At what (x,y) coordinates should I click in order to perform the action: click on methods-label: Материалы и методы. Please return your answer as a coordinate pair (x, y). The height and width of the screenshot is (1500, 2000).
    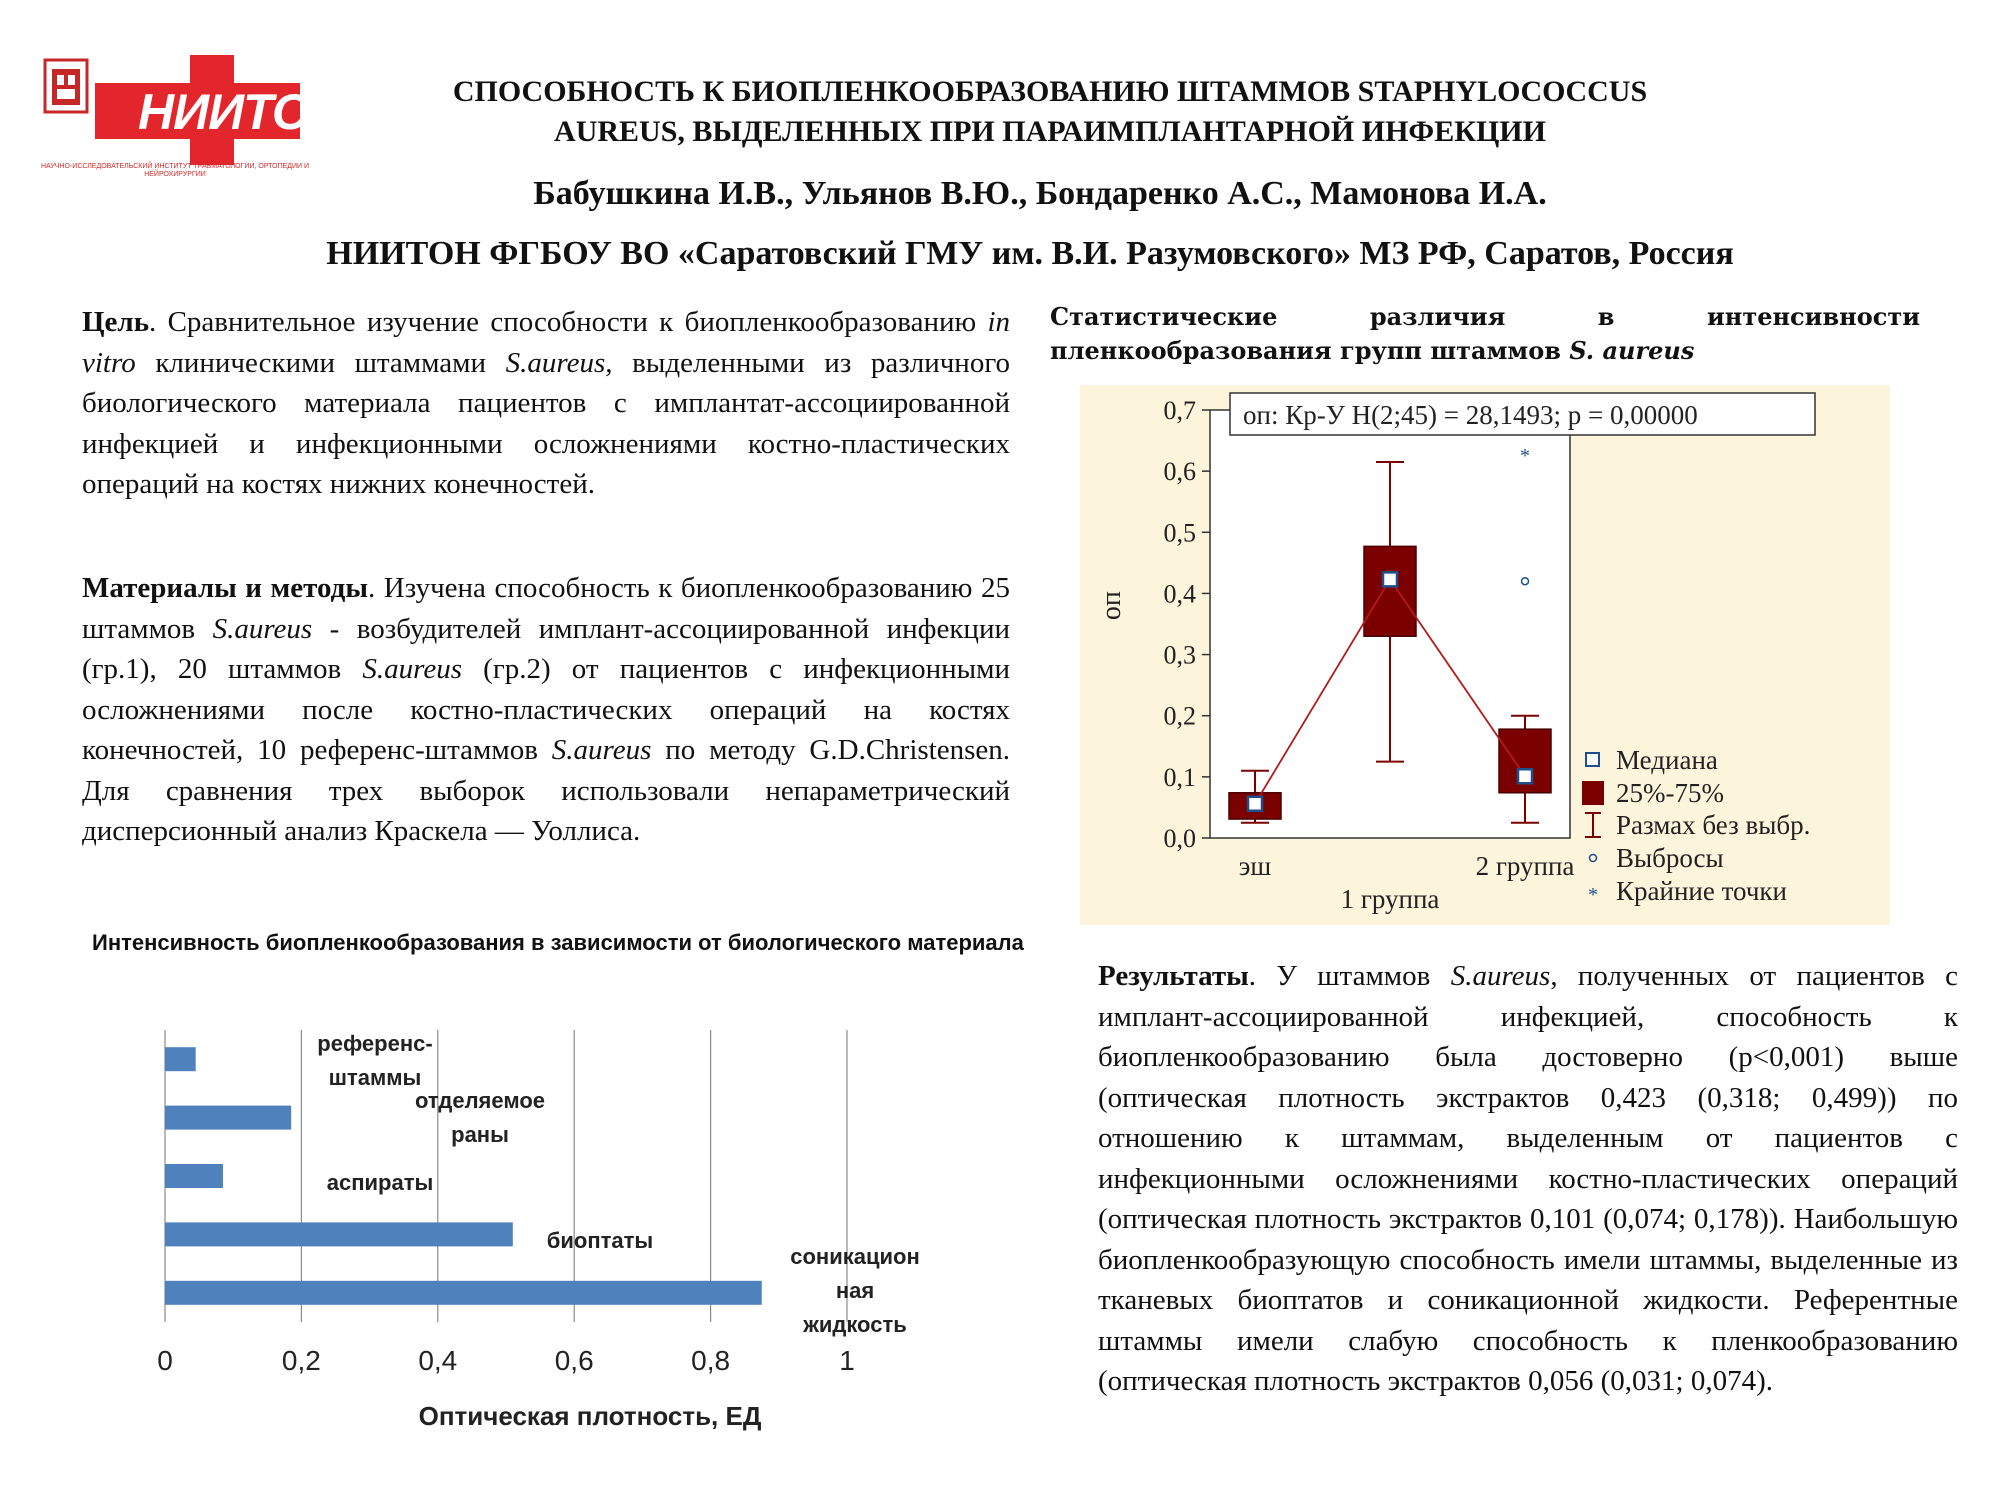
    Looking at the image, I should click on (225, 588).